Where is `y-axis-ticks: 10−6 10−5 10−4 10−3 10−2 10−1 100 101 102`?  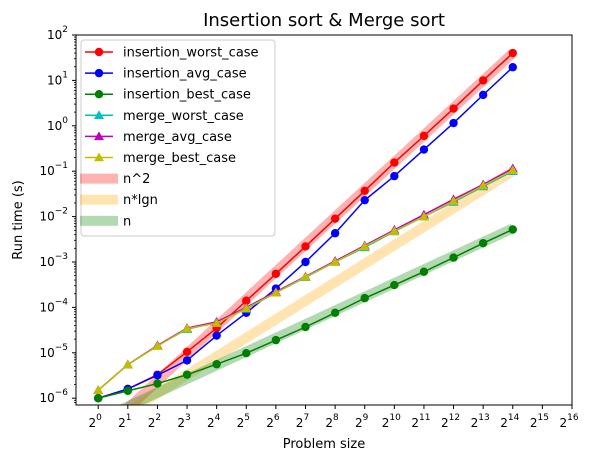
y-axis-ticks: 10−6 10−5 10−4 10−3 10−2 10−1 100 101 102 is located at coordinates (57, 215).